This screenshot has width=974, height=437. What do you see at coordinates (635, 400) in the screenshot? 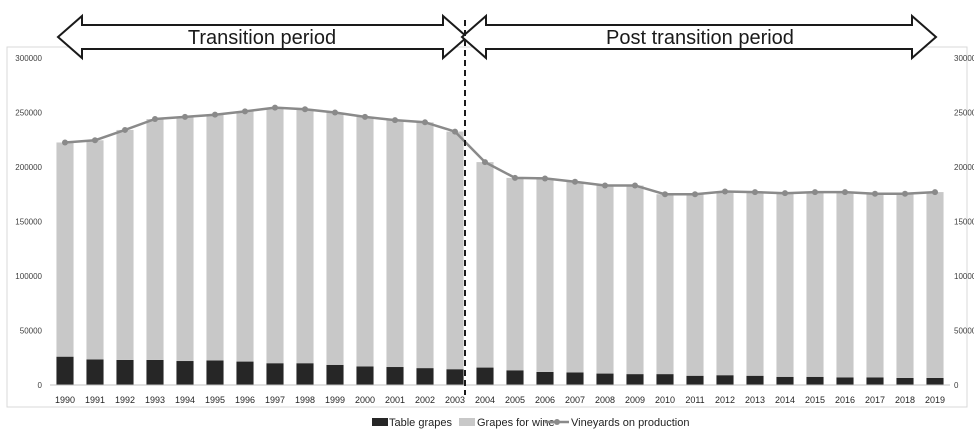
I see `x-tick-label: 2009` at bounding box center [635, 400].